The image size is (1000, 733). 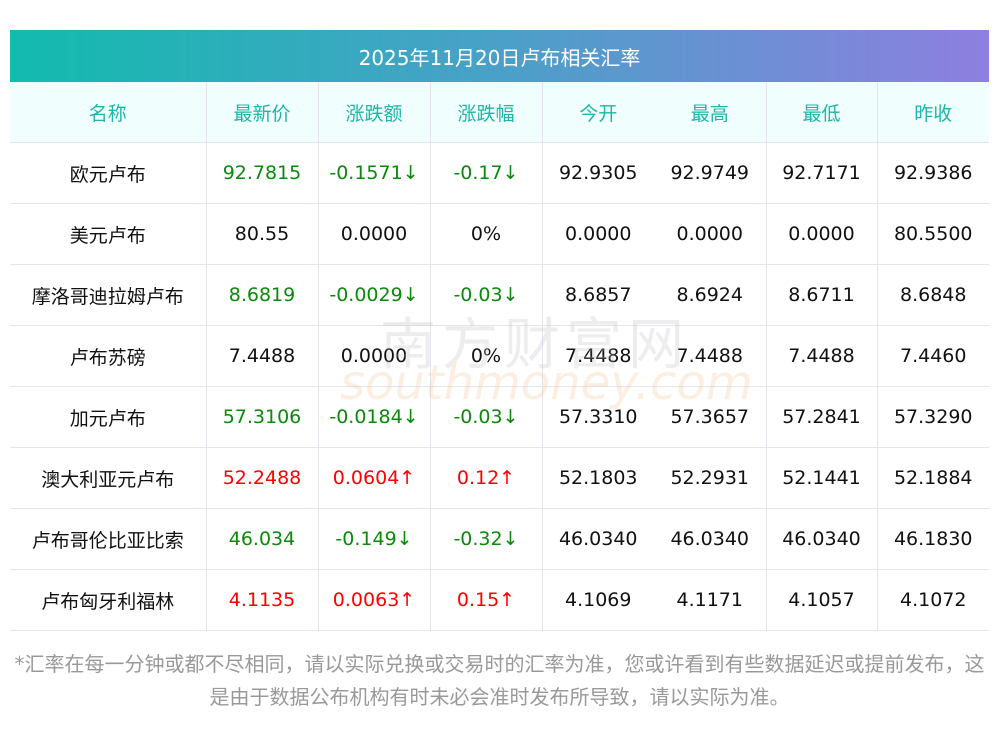 What do you see at coordinates (374, 173) in the screenshot?
I see `cell-change: -0.1571↓` at bounding box center [374, 173].